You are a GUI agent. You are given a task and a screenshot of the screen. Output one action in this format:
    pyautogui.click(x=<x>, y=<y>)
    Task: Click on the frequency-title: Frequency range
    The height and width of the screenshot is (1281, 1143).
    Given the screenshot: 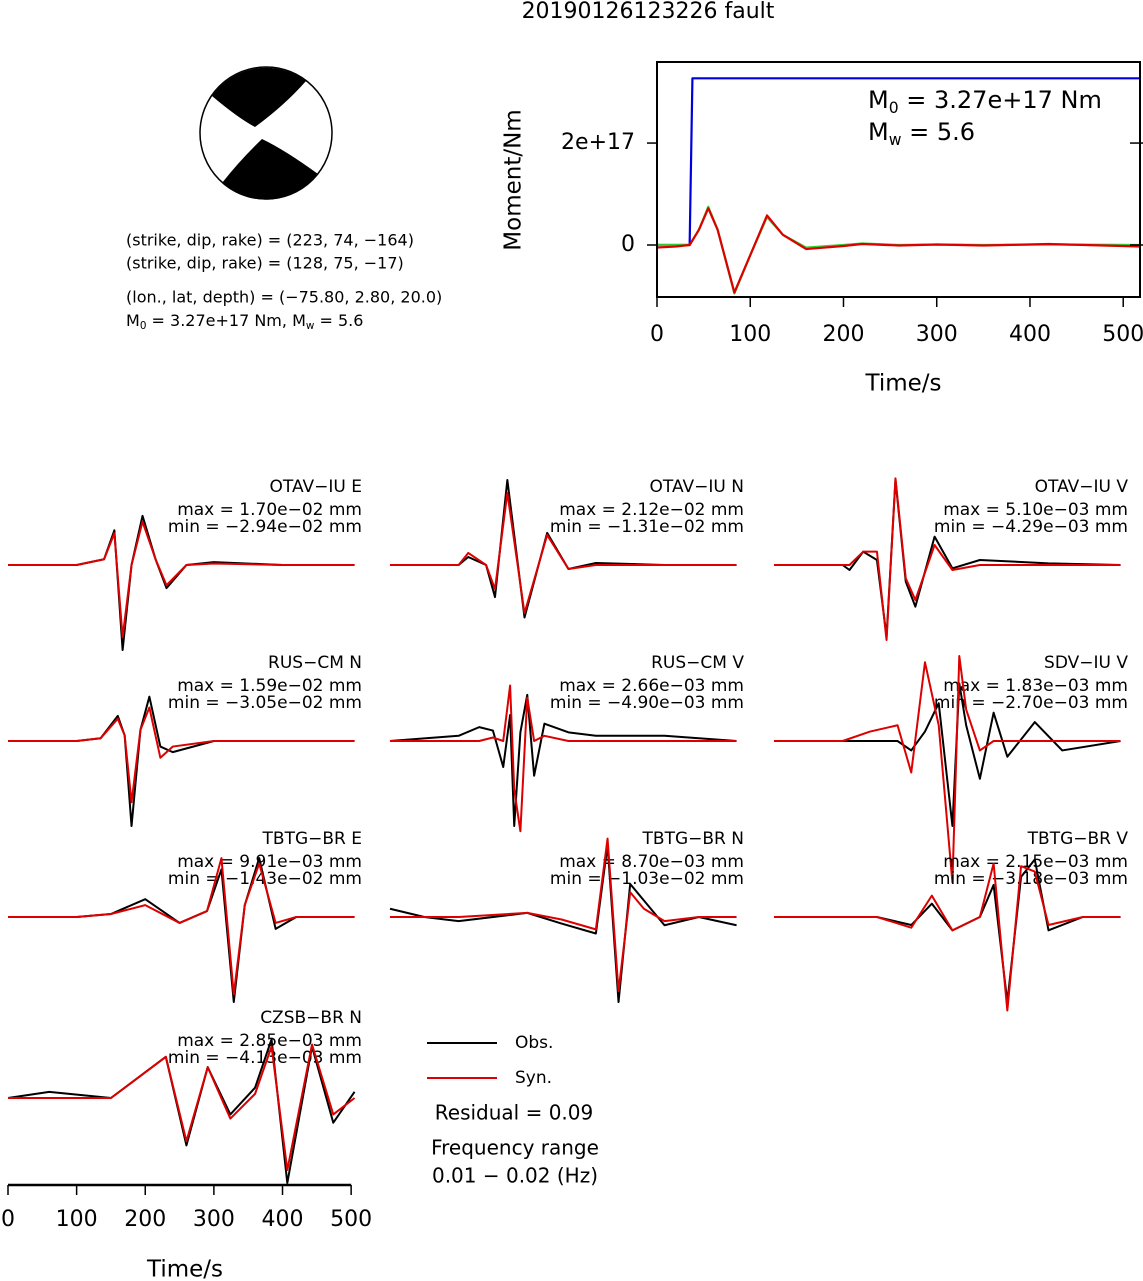 What is the action you would take?
    pyautogui.click(x=515, y=1148)
    